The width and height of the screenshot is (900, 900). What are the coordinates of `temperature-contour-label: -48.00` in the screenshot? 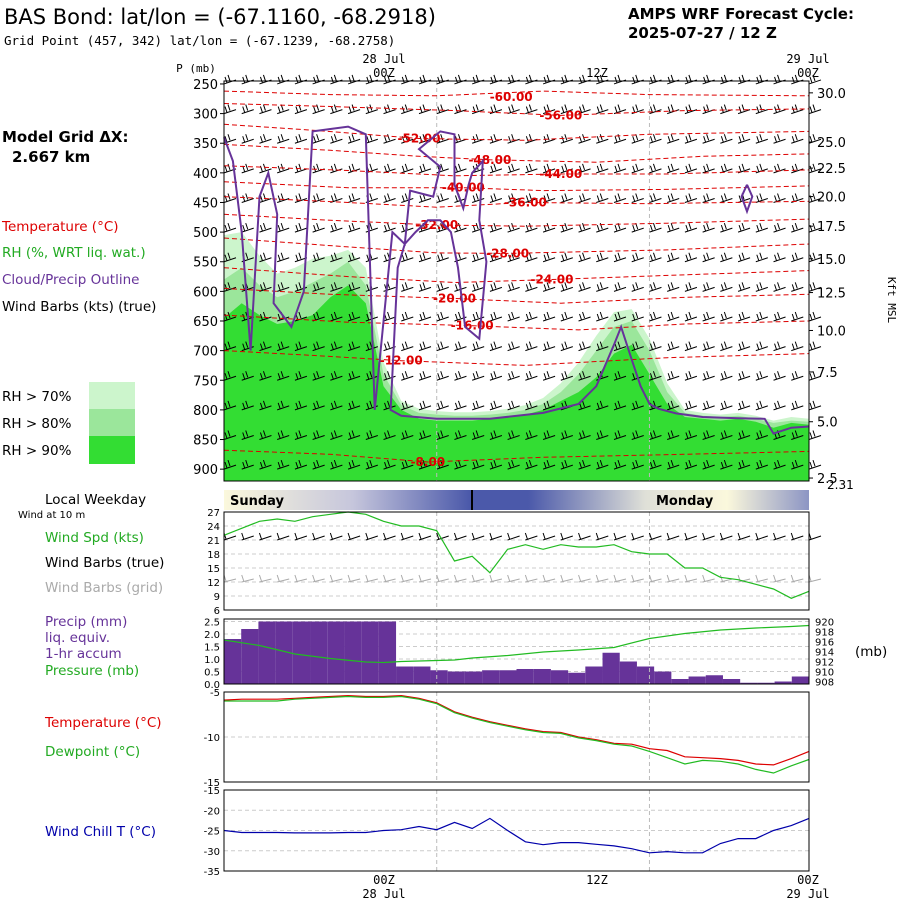 It's located at (489, 160).